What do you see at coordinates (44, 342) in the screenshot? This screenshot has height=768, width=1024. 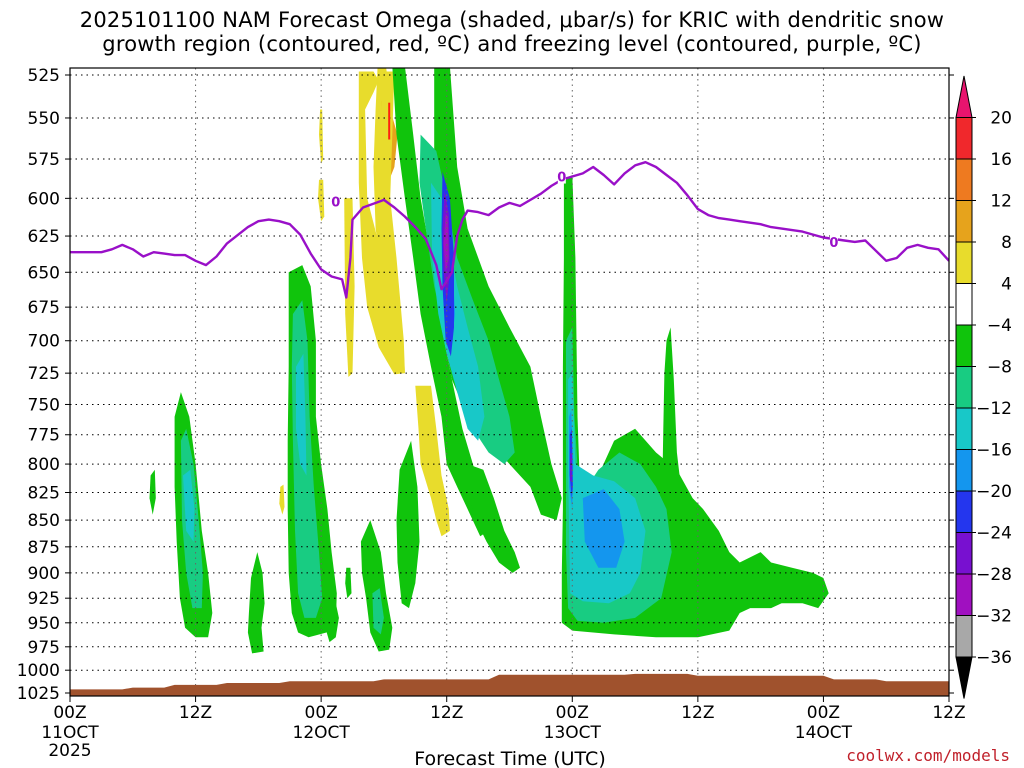 I see `y-tick-label: 700` at bounding box center [44, 342].